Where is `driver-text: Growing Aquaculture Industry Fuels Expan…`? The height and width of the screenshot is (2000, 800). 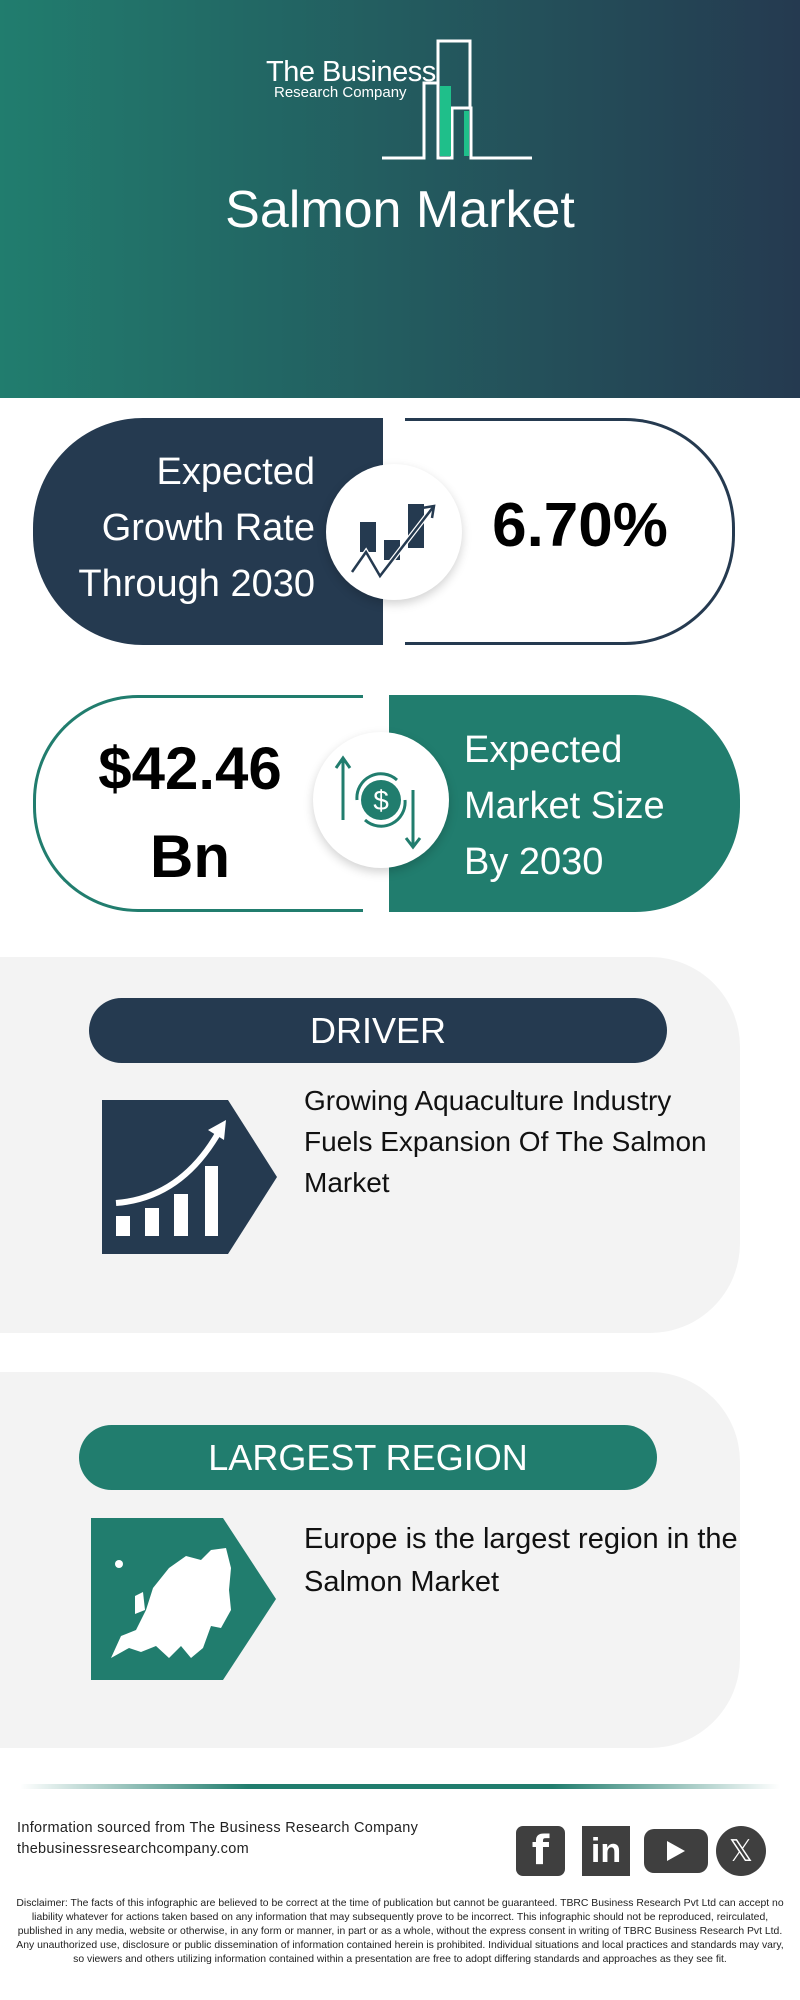
driver-text: Growing Aquaculture Industry Fuels Expan… is located at coordinates (505, 1141).